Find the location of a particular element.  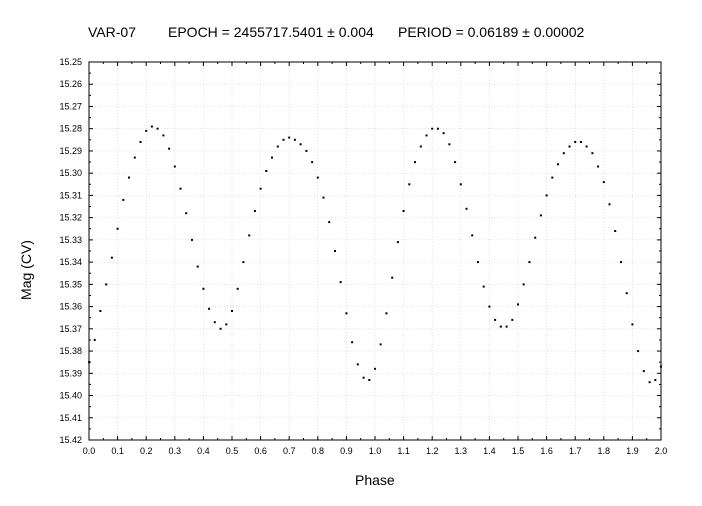

x-tick-label: 1.0 is located at coordinates (375, 451).